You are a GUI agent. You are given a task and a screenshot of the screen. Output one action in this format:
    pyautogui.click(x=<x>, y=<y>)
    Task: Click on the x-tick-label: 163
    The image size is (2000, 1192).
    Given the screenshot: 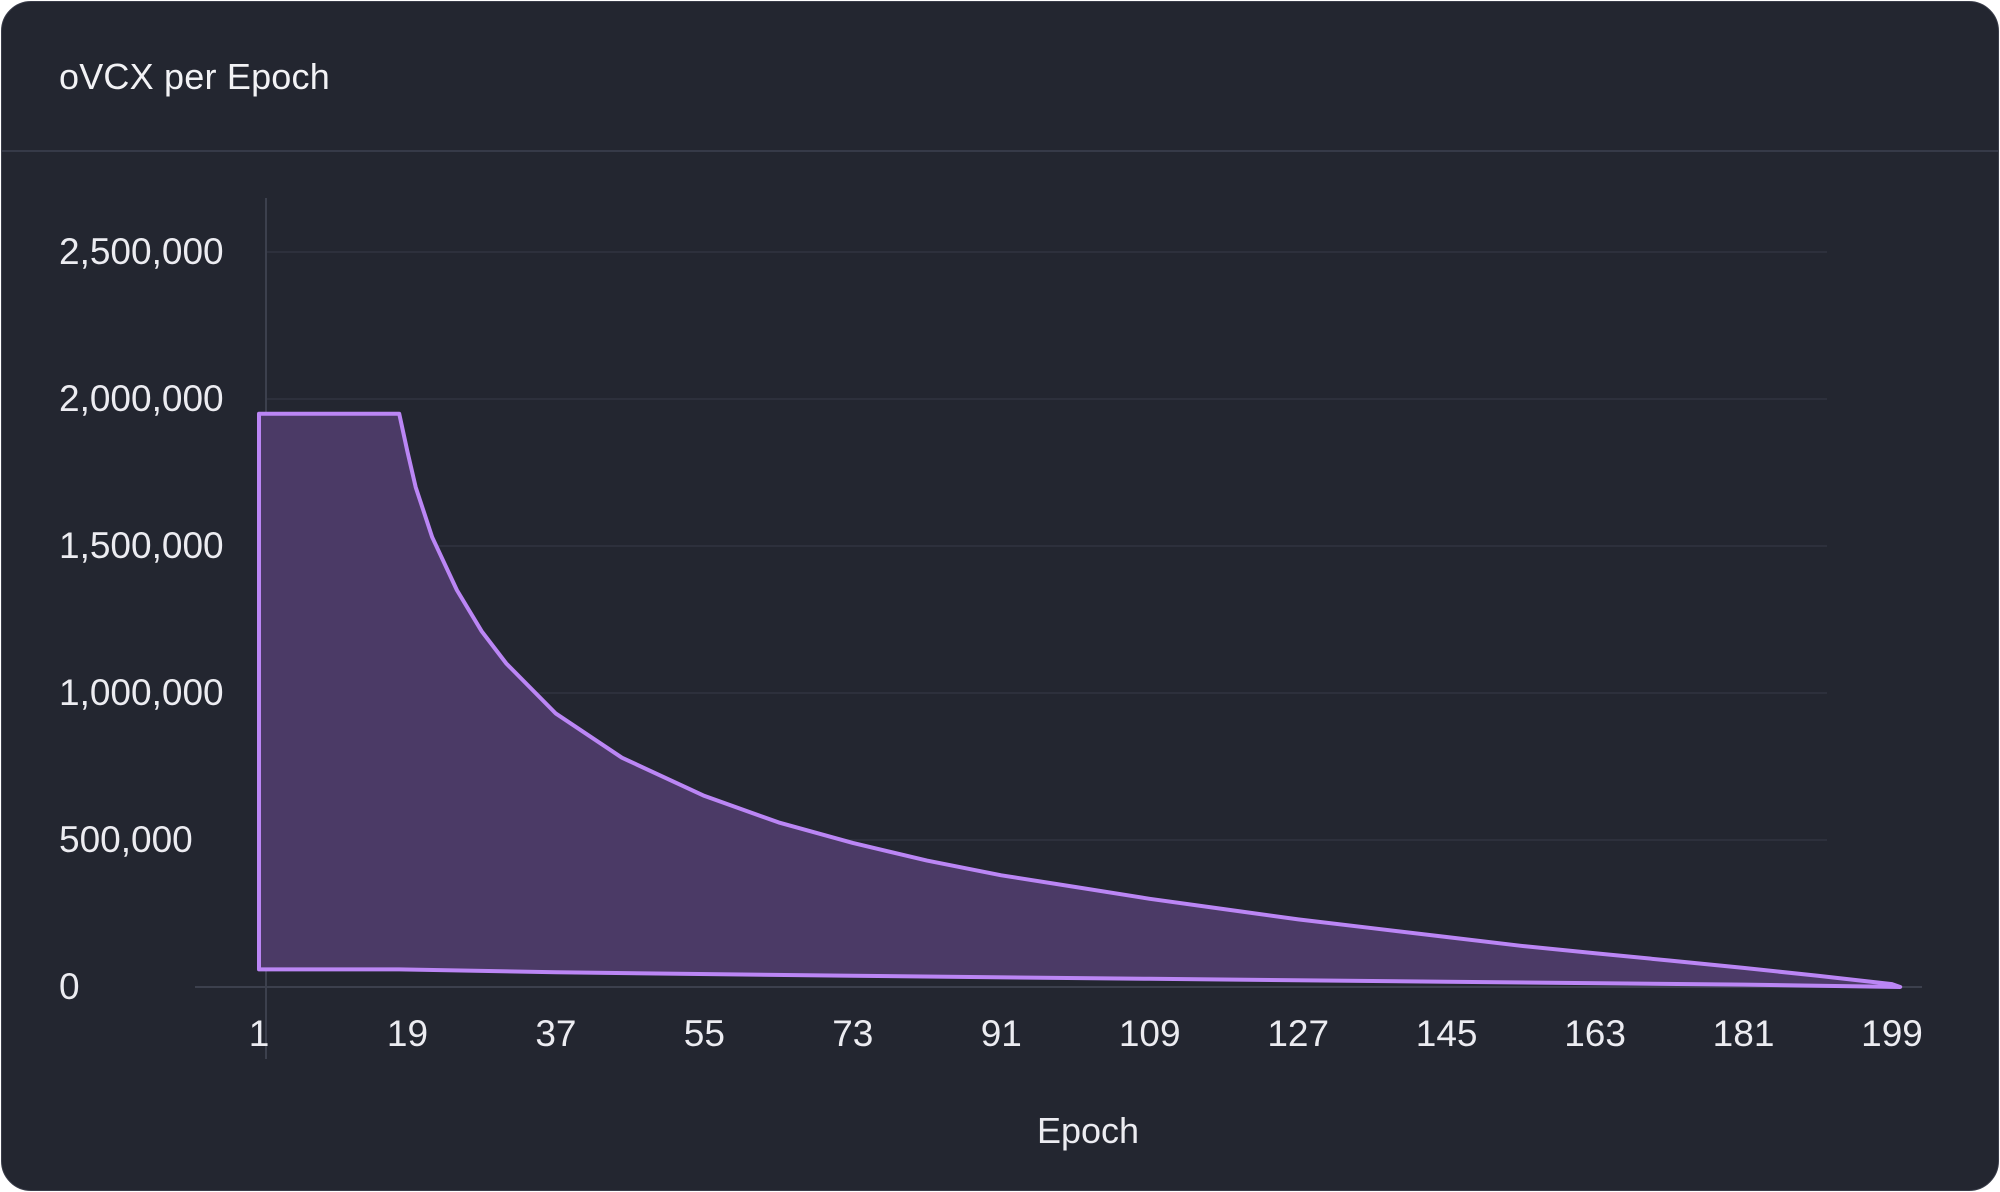 What is the action you would take?
    pyautogui.click(x=1595, y=1033)
    